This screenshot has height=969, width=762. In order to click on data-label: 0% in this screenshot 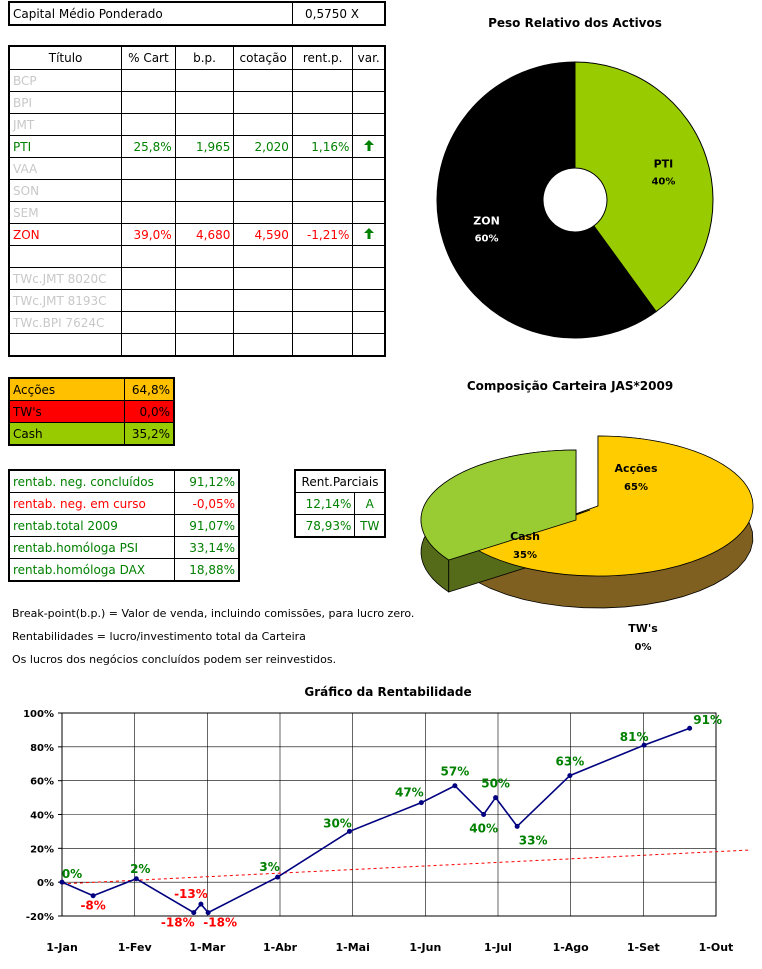, I will do `click(72, 874)`.